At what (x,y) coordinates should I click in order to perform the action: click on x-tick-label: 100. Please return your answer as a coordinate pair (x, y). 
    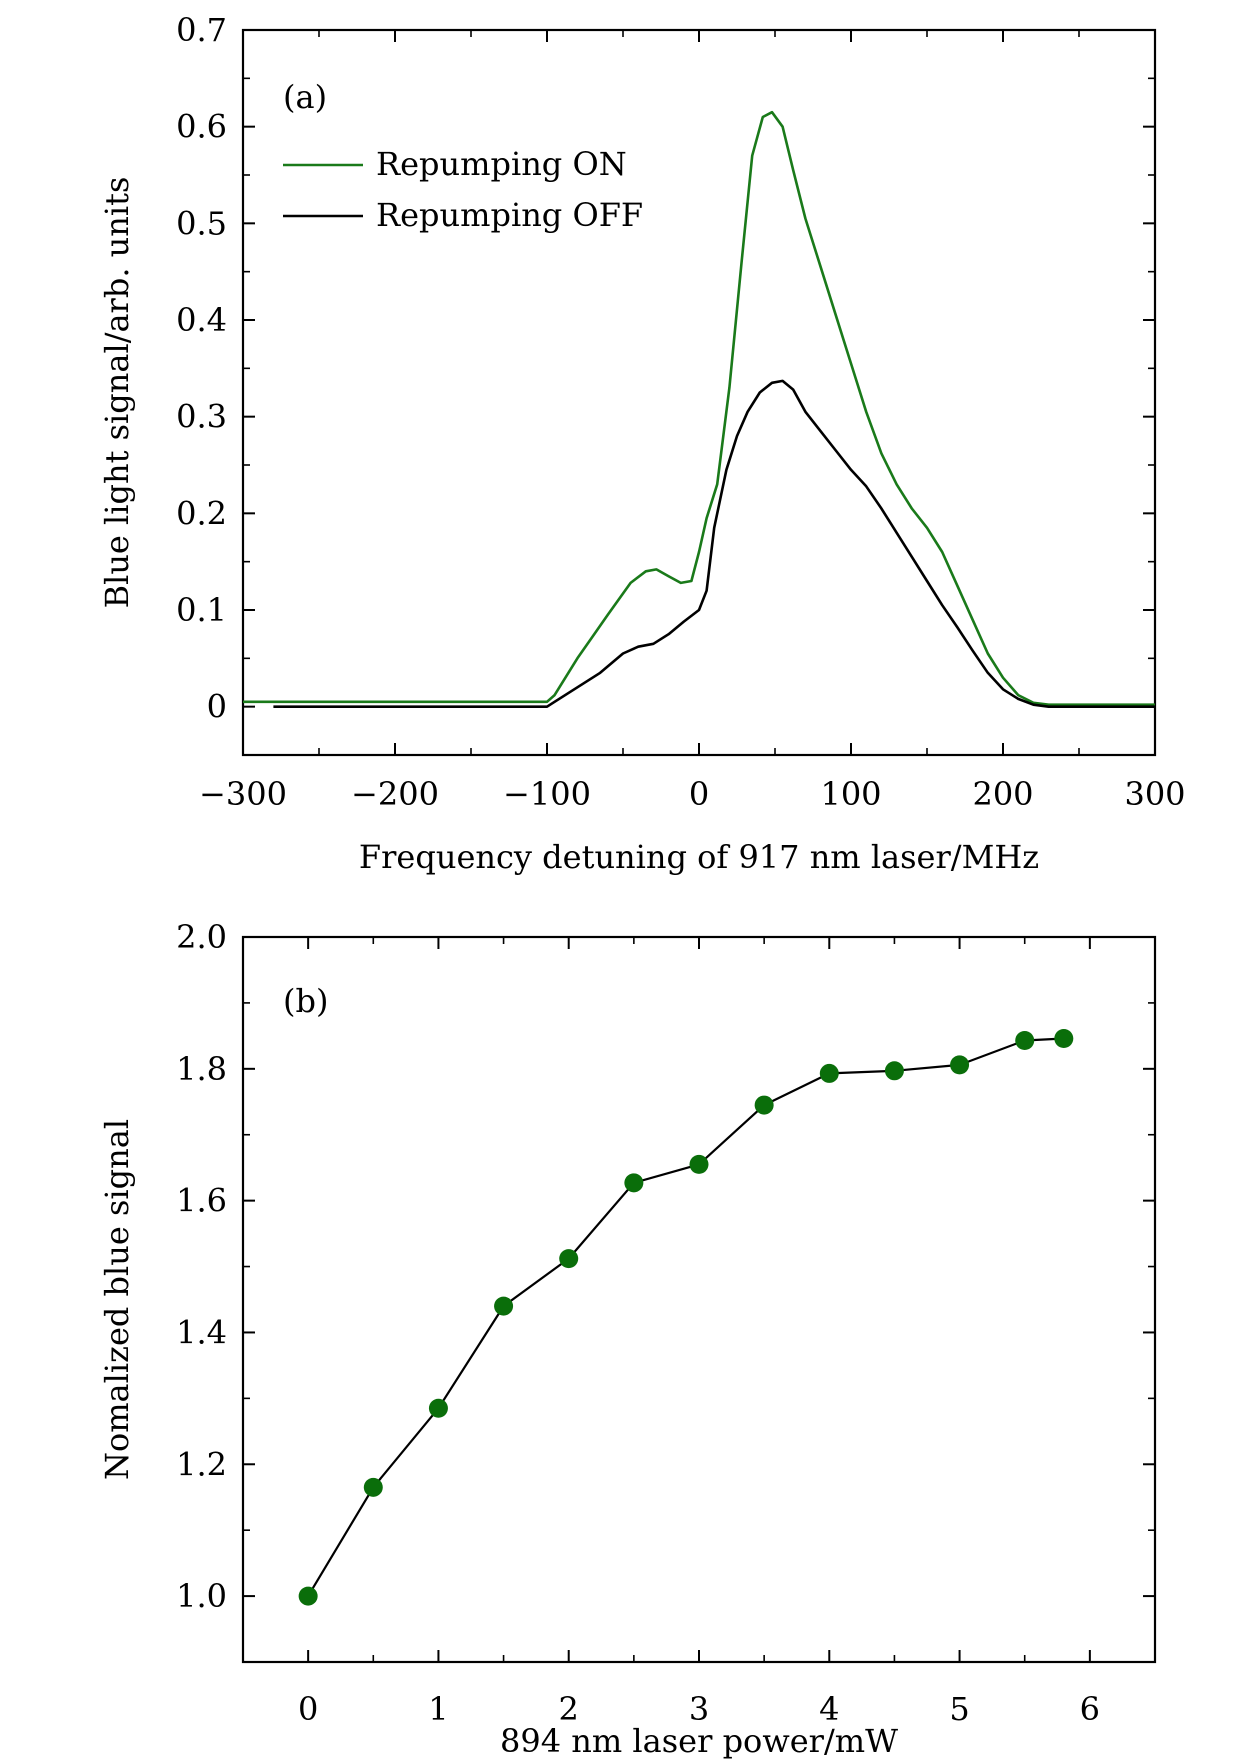
    Looking at the image, I should click on (850, 794).